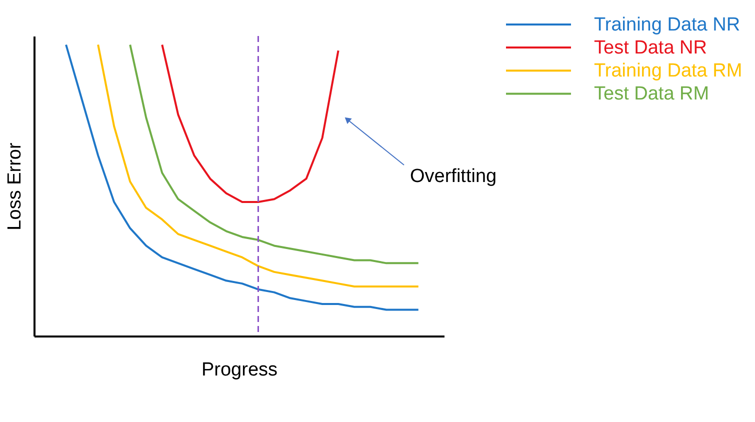 The image size is (755, 422). Describe the element at coordinates (667, 25) in the screenshot. I see `legend-label: Training Data NR` at that location.